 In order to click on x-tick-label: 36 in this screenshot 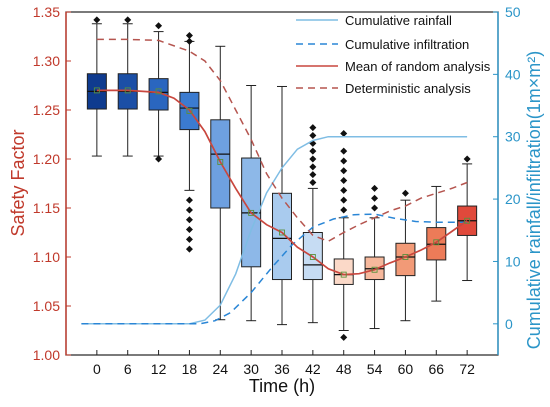, I will do `click(282, 369)`.